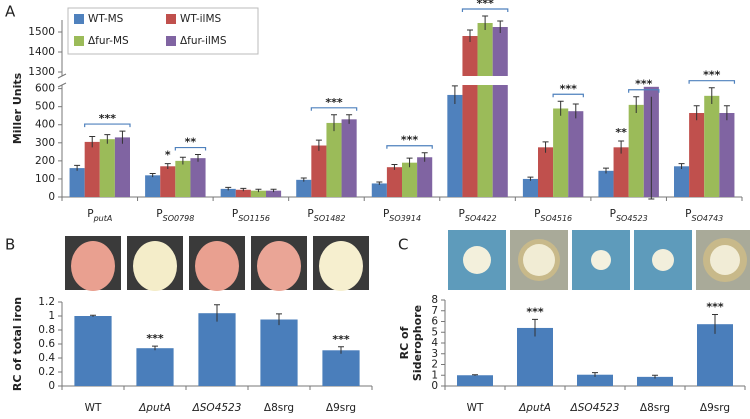  What do you see at coordinates (417, 343) in the screenshot?
I see `y-axis-label: Siderophore` at bounding box center [417, 343].